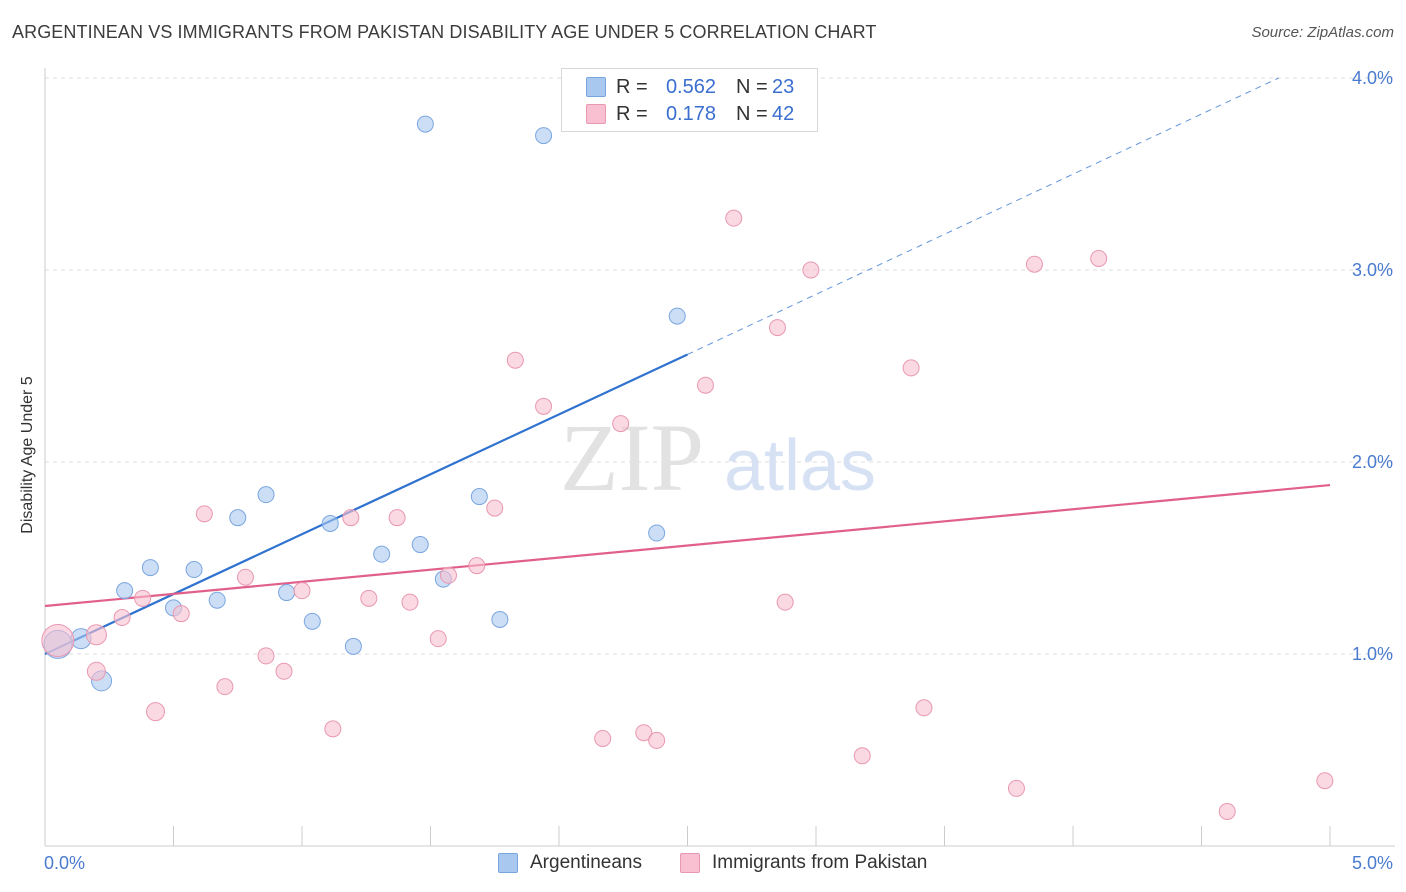 This screenshot has height=892, width=1406. I want to click on series-legend-label: Argentineans, so click(586, 862).